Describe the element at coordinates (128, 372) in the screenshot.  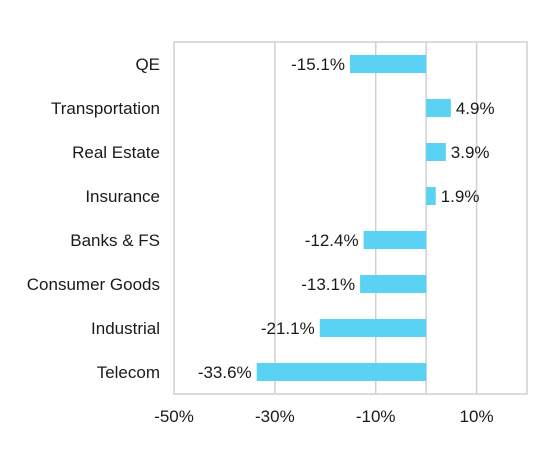
I see `category-label: Telecom` at that location.